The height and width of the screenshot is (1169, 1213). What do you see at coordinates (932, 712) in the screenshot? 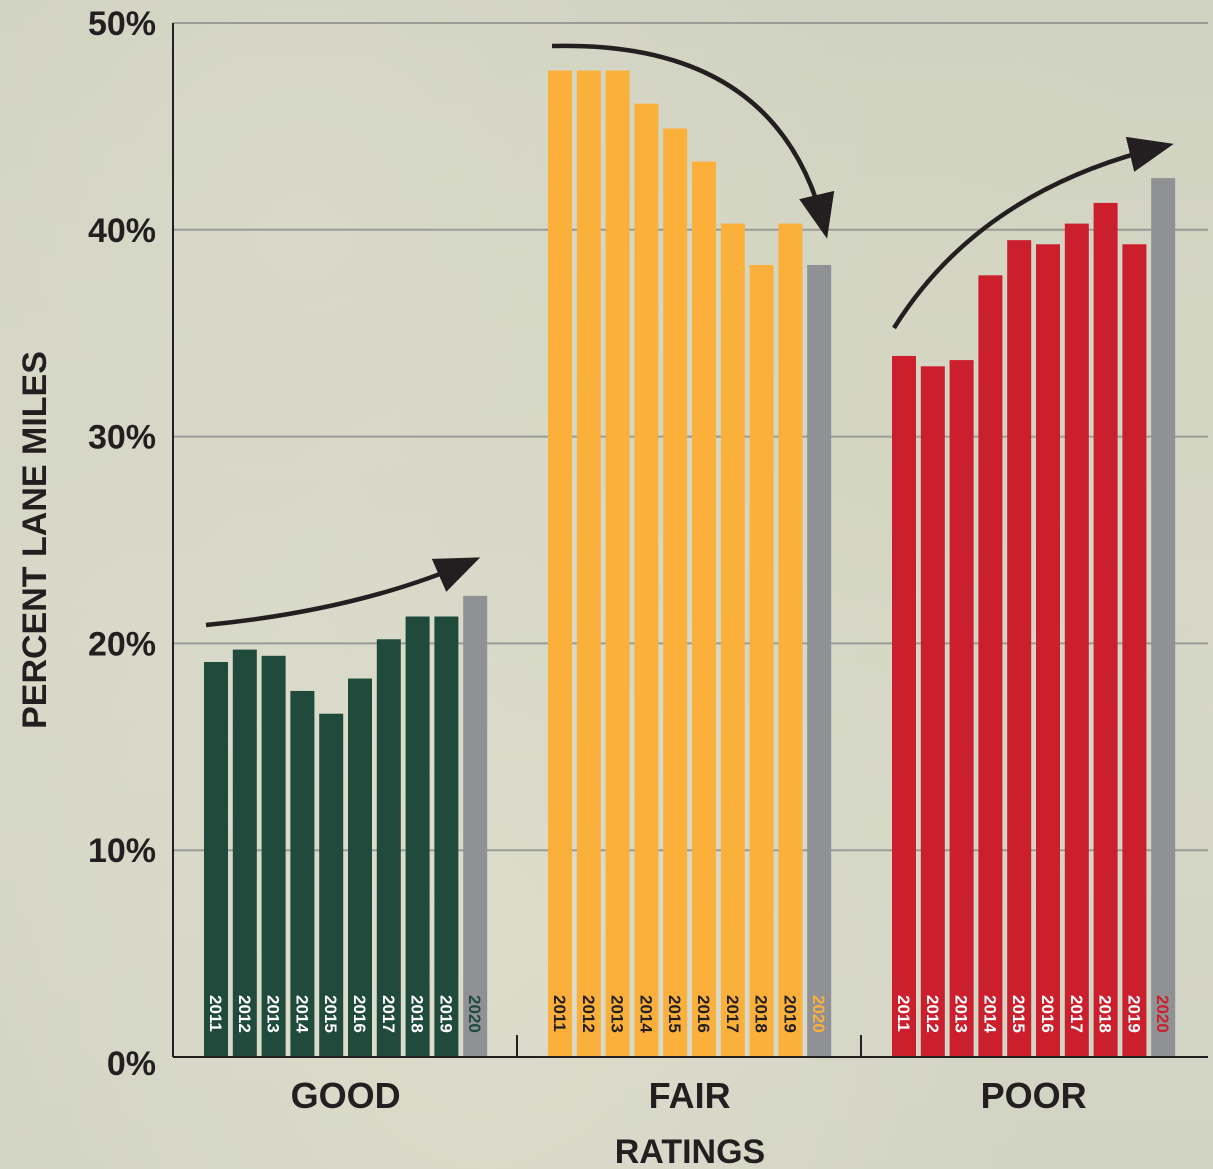
I see `bar-poor-2012` at bounding box center [932, 712].